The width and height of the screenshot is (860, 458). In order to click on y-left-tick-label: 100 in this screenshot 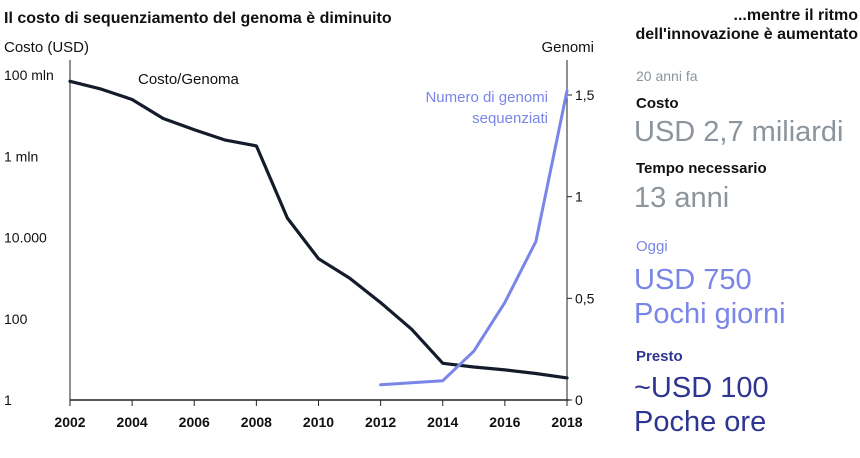, I will do `click(16, 319)`.